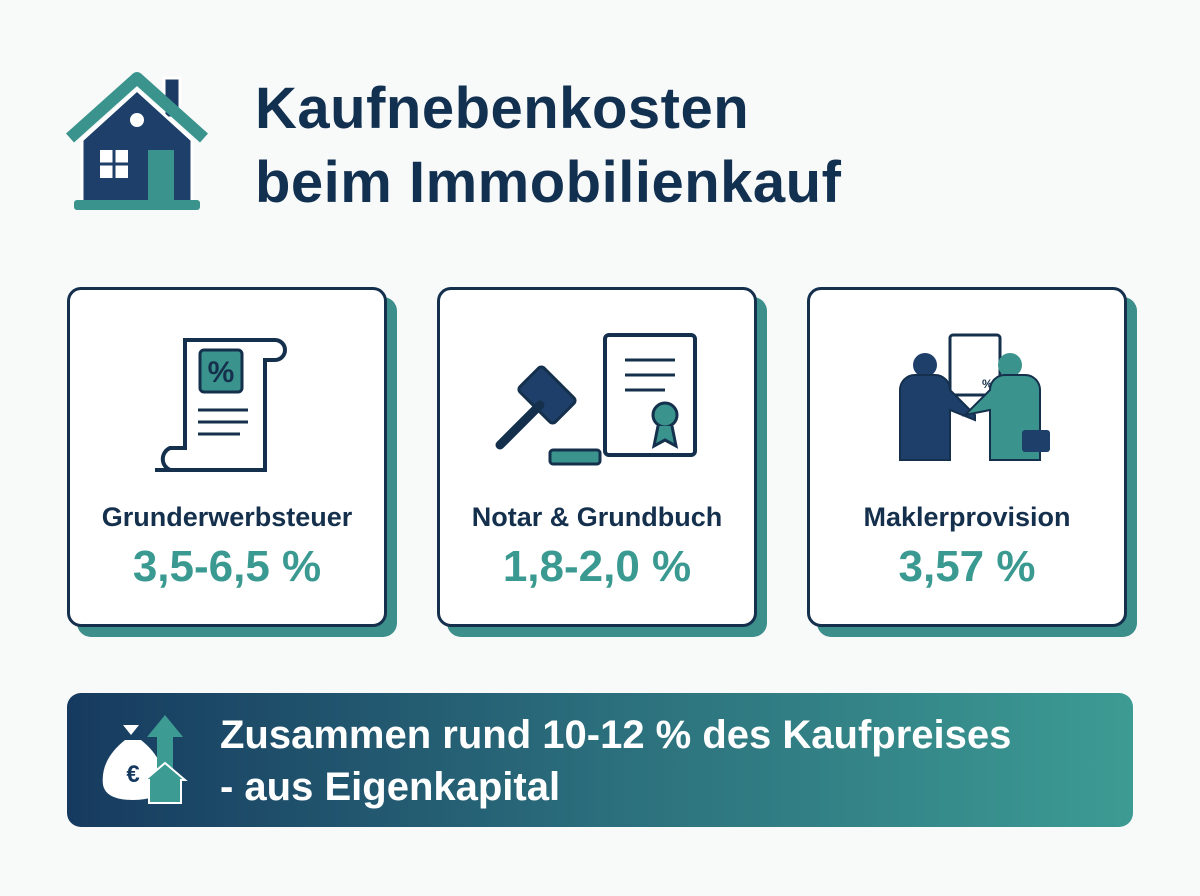 Image resolution: width=1200 pixels, height=896 pixels. I want to click on card-label: Notar & Grundbuch, so click(597, 517).